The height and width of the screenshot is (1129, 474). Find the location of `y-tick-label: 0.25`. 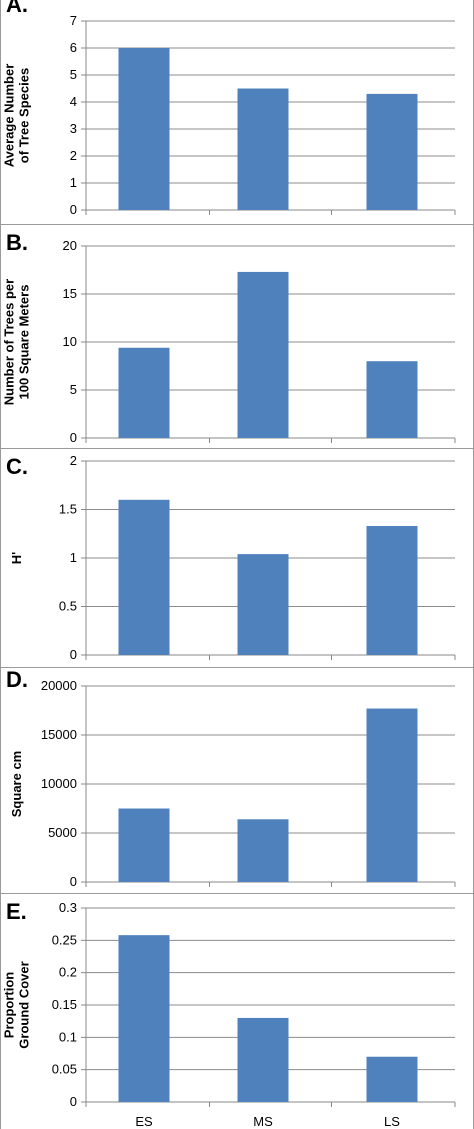

y-tick-label: 0.25 is located at coordinates (64, 939).